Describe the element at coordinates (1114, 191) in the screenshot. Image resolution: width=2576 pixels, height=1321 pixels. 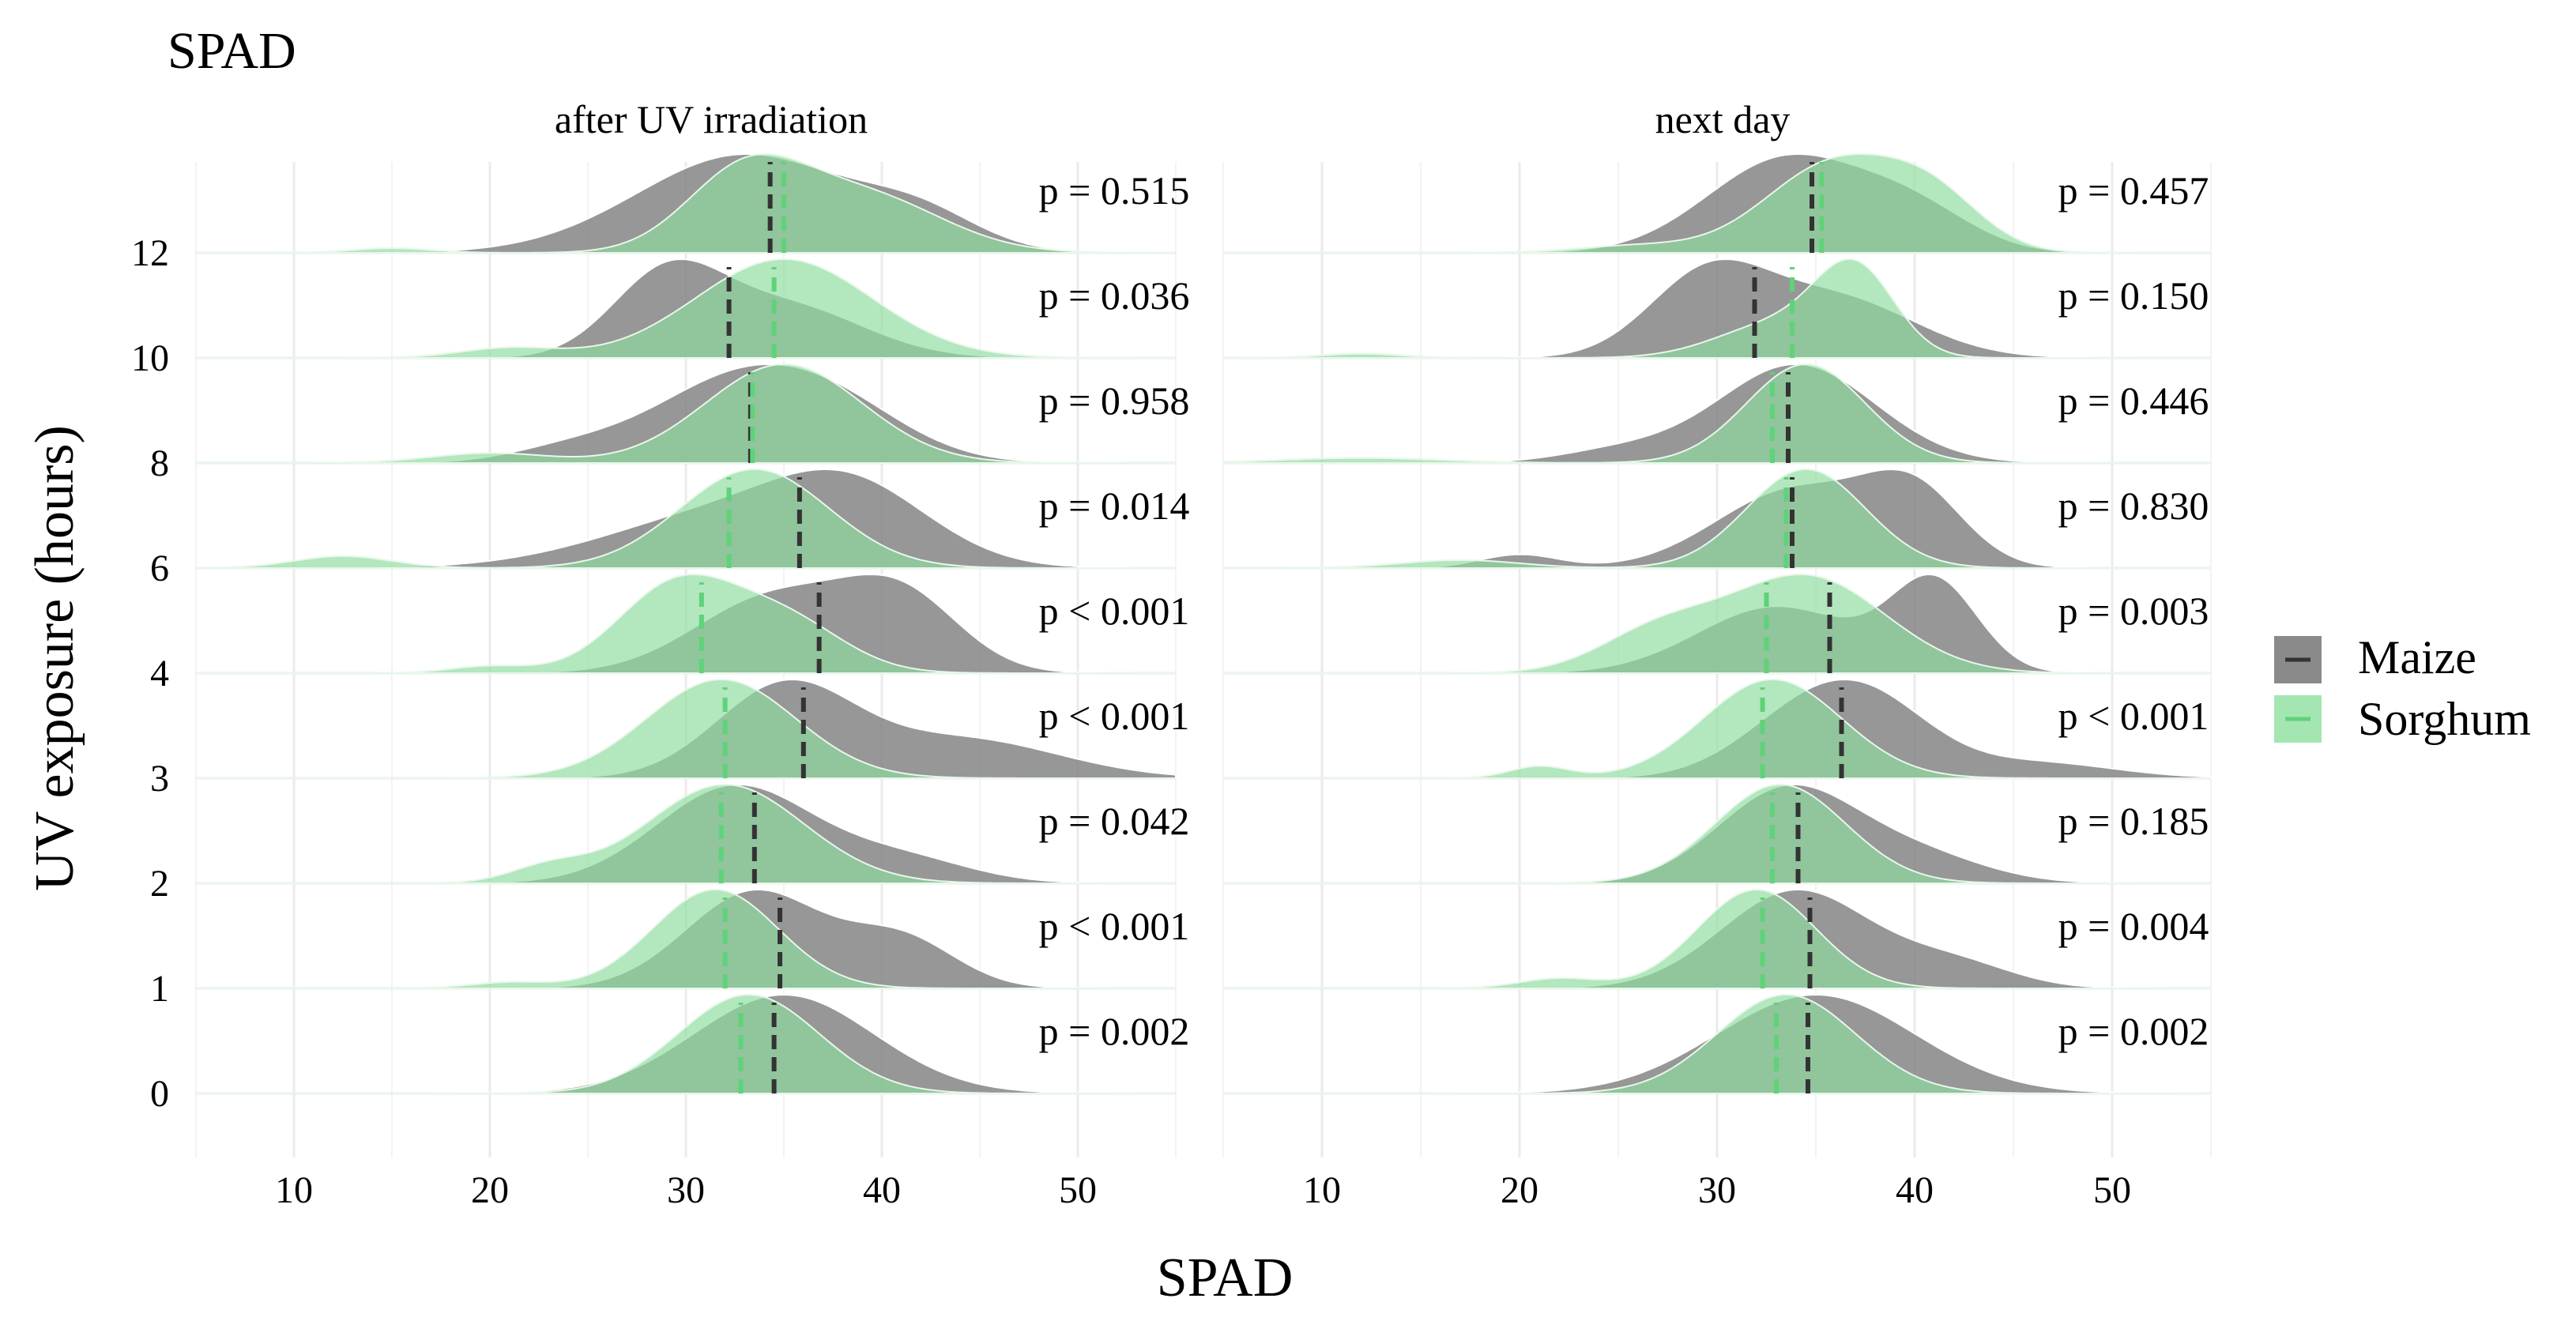
I see `p-value-label: p = 0.515` at that location.